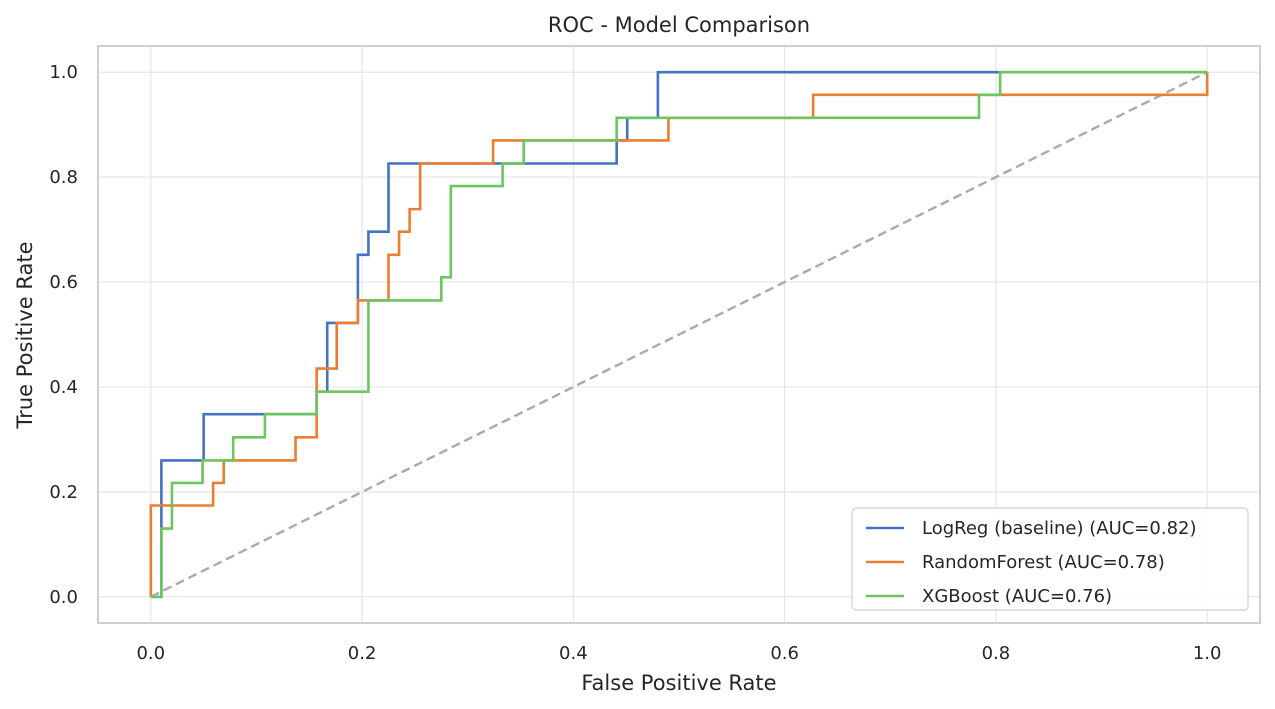 This screenshot has width=1275, height=709. I want to click on x-tick-label: 0.6, so click(784, 653).